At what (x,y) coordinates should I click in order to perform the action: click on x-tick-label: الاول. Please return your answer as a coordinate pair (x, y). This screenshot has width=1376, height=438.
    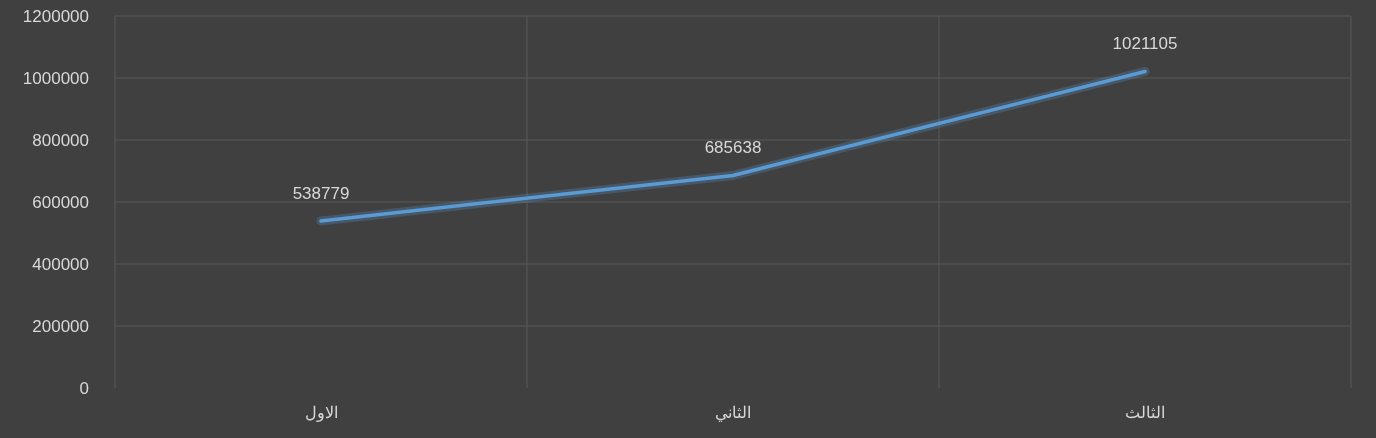
    Looking at the image, I should click on (321, 413).